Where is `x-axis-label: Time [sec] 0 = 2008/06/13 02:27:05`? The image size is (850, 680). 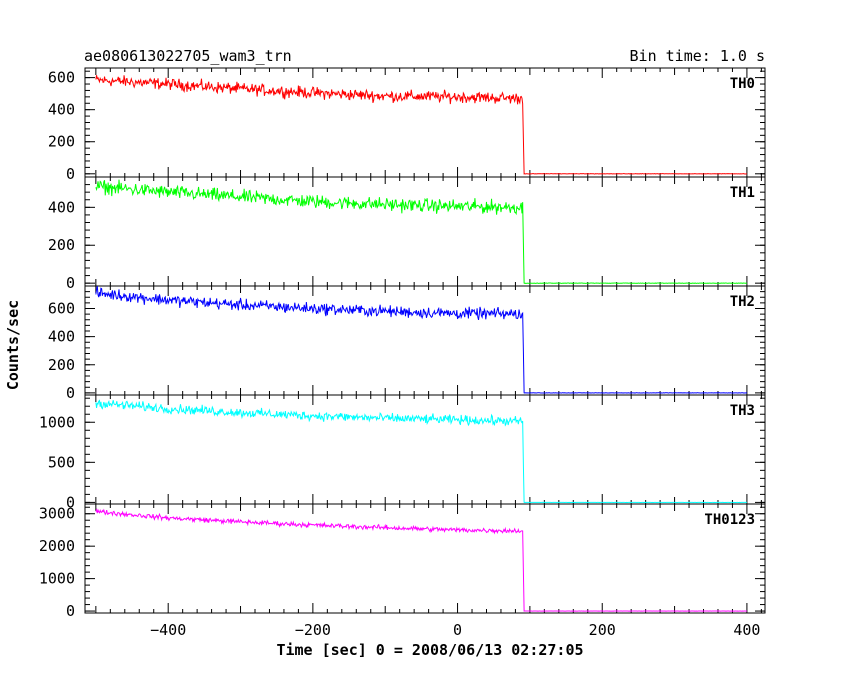
x-axis-label: Time [sec] 0 = 2008/06/13 02:27:05 is located at coordinates (429, 650).